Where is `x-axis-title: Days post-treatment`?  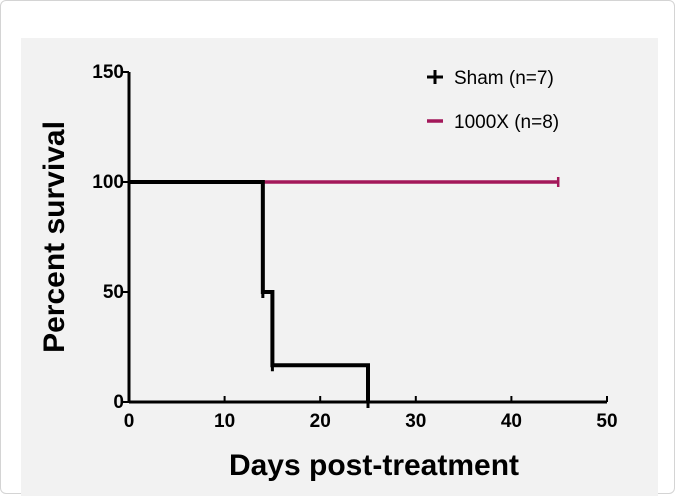 x-axis-title: Days post-treatment is located at coordinates (374, 465).